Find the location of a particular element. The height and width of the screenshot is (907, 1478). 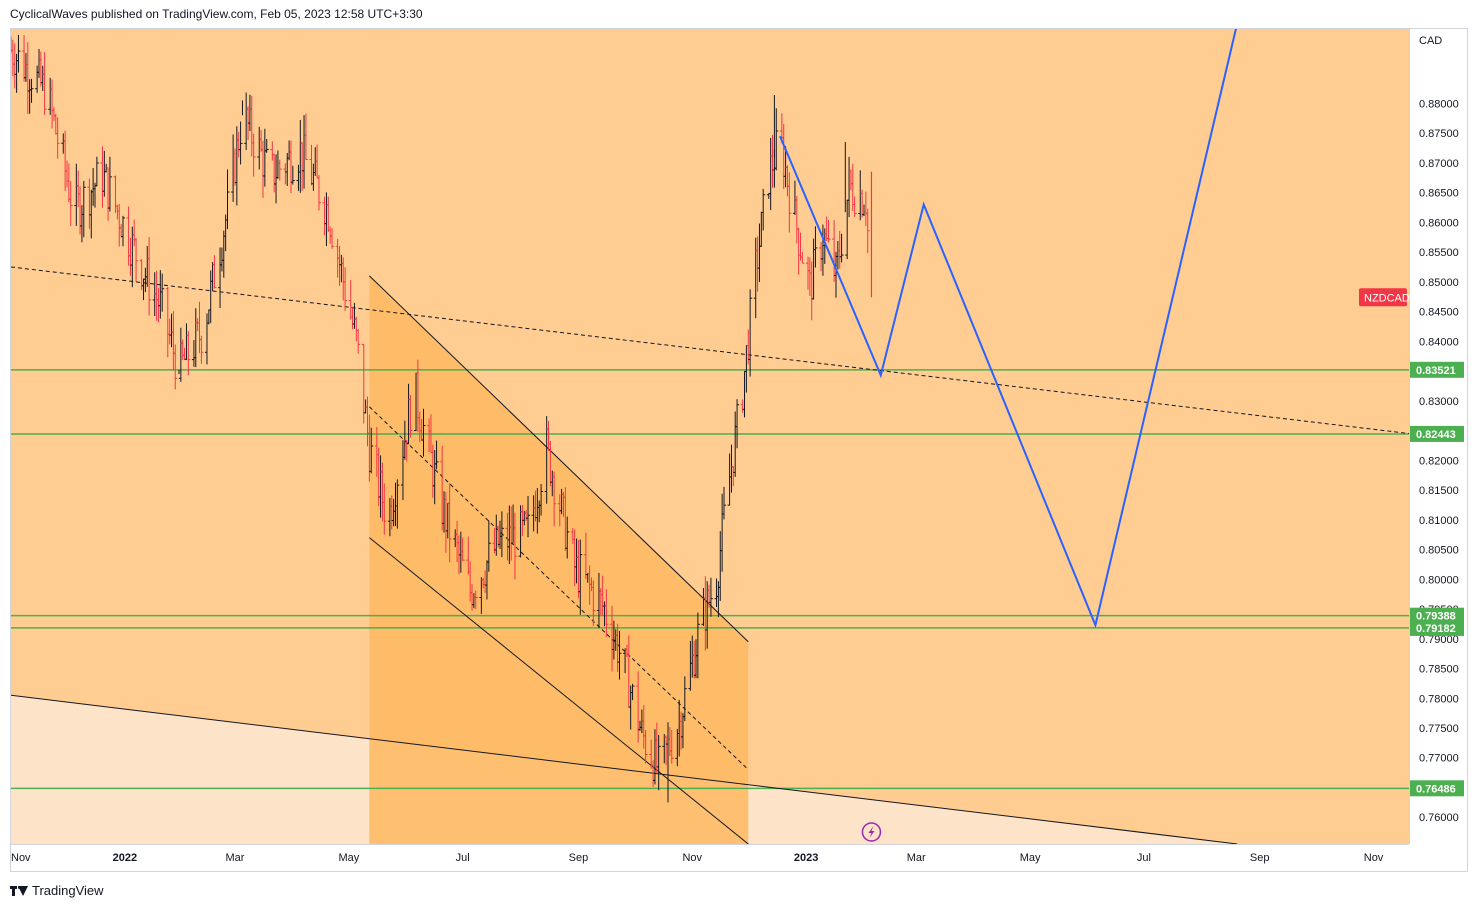

lower-trendline is located at coordinates (624, 769).